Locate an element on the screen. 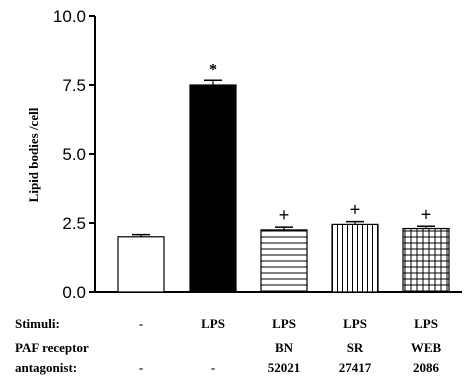  y-ticks: 0.0 2.5 5.0 7.5 10.0 is located at coordinates (74, 154).